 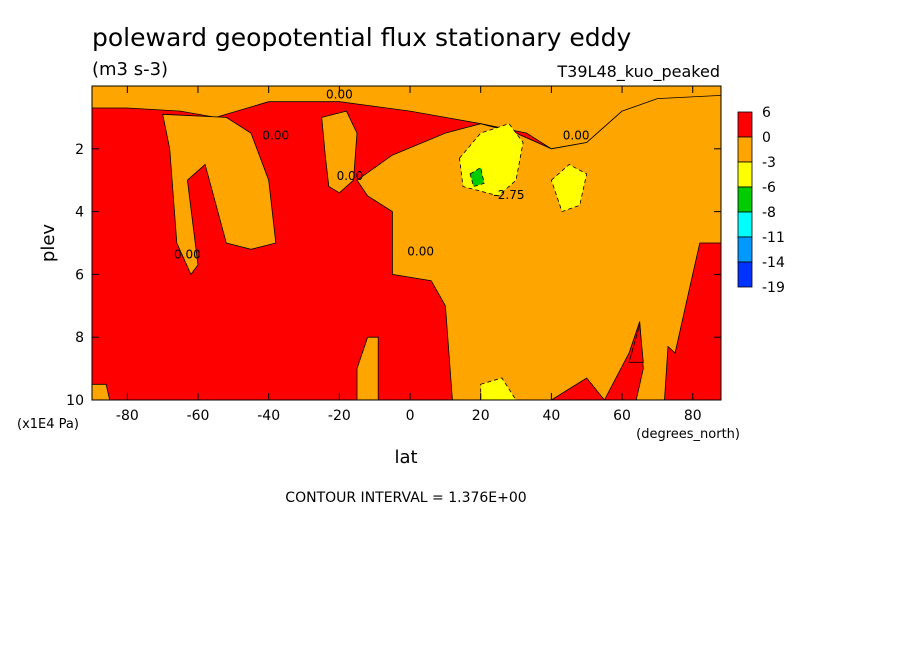 I want to click on contour-labels: 0.00 0.00 0.00 0.00 0.00 0.00 -2.75, so click(x=381, y=175).